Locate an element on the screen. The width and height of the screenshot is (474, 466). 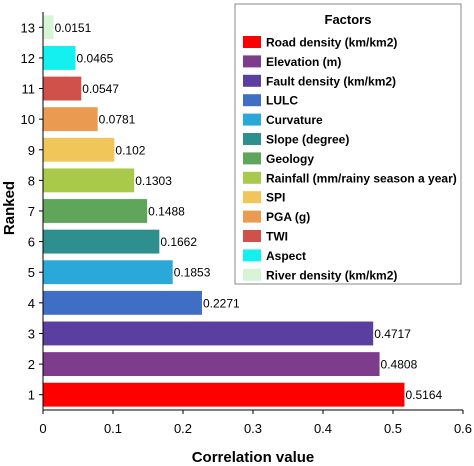
legend-entry-label-2: Elevation (m) is located at coordinates (303, 62).